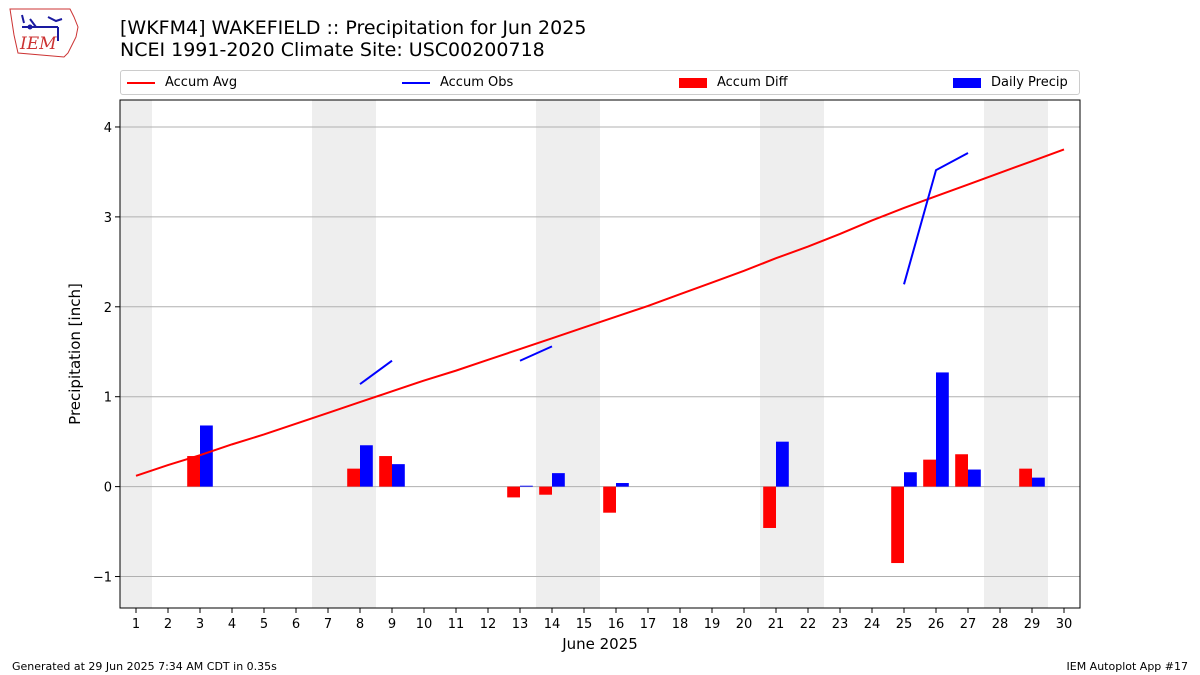 The image size is (1200, 675). I want to click on legend-label: Accum Avg, so click(201, 82).